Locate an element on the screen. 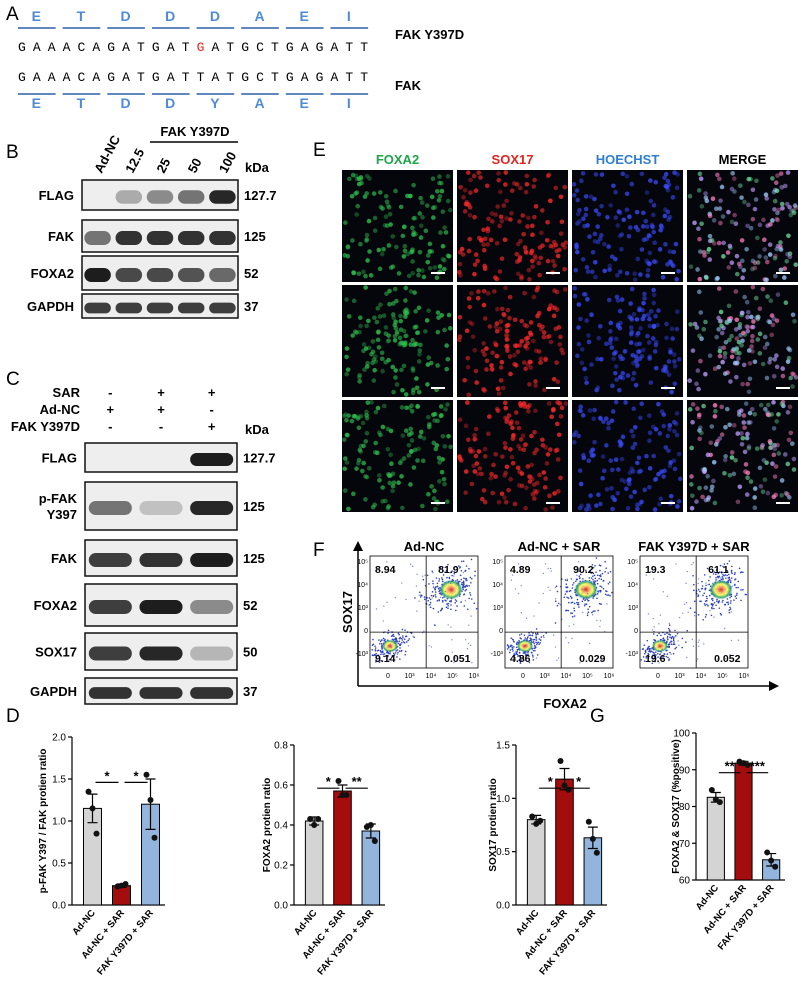  kda-value: 37 is located at coordinates (250, 691).